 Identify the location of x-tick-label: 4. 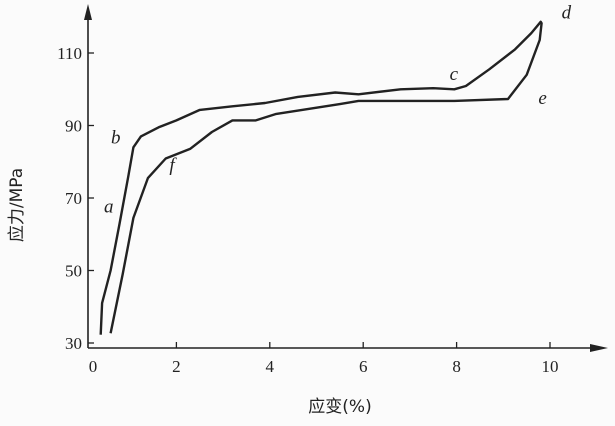
(270, 366).